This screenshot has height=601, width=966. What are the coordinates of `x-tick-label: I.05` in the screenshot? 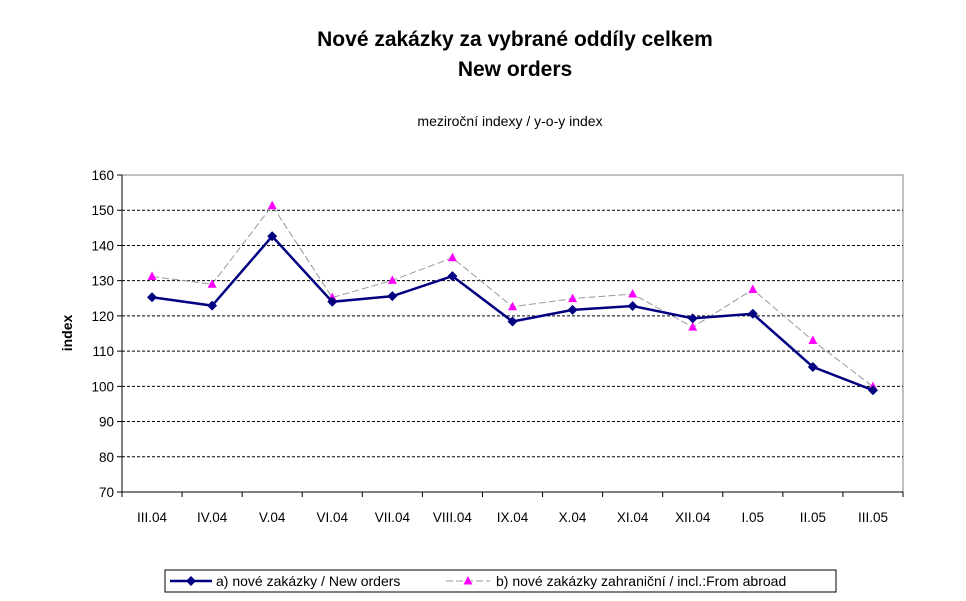 It's located at (753, 517).